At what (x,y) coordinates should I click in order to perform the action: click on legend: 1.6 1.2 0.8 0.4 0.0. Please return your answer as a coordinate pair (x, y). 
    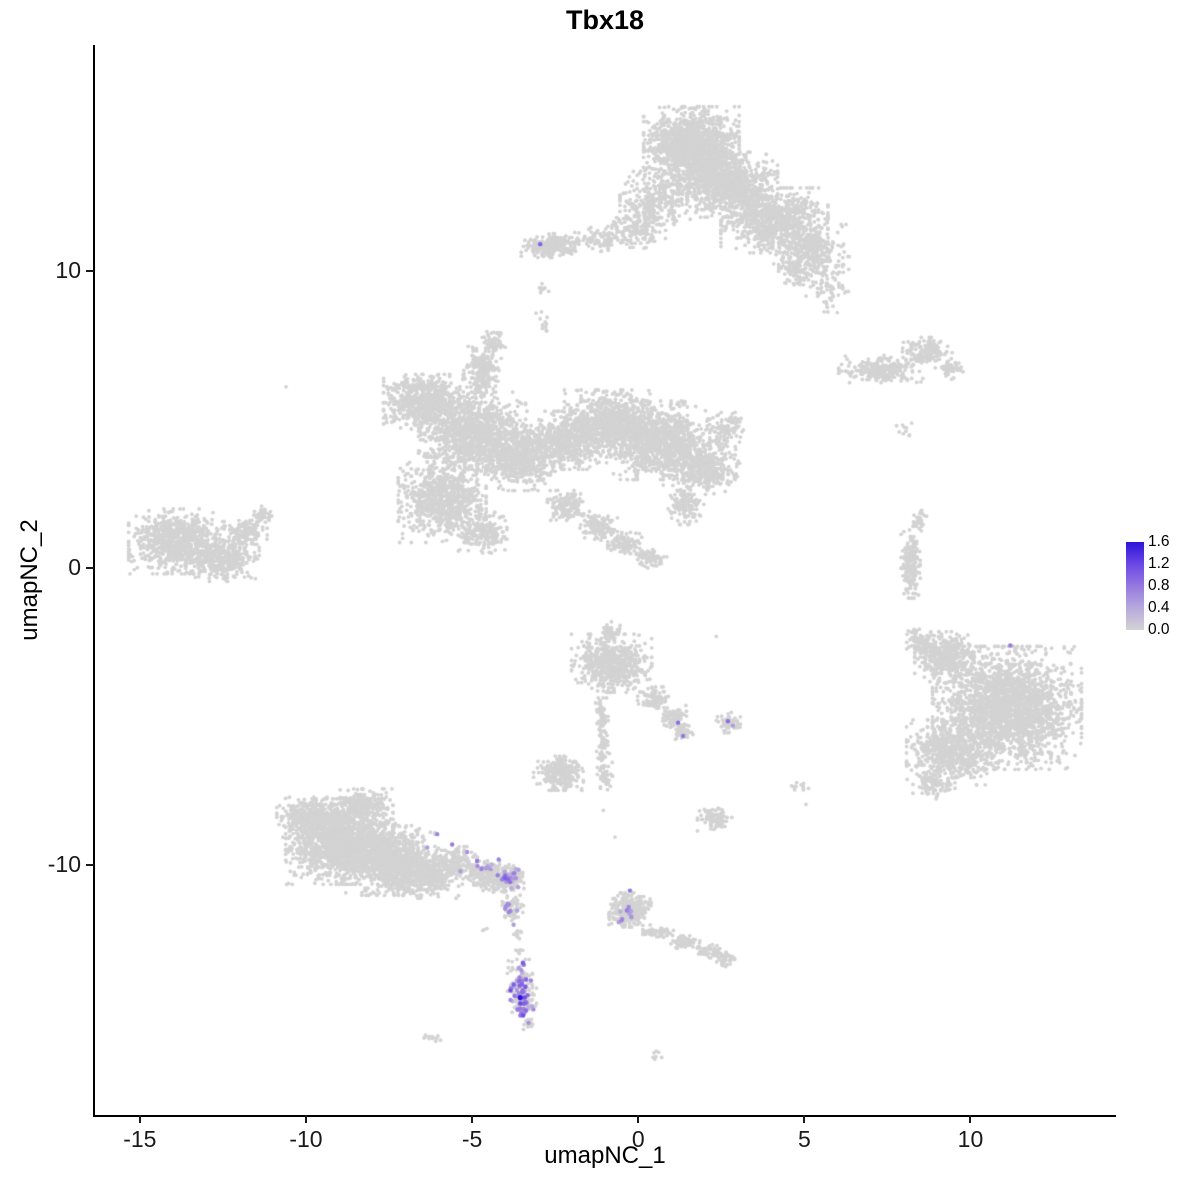
    Looking at the image, I should click on (1163, 585).